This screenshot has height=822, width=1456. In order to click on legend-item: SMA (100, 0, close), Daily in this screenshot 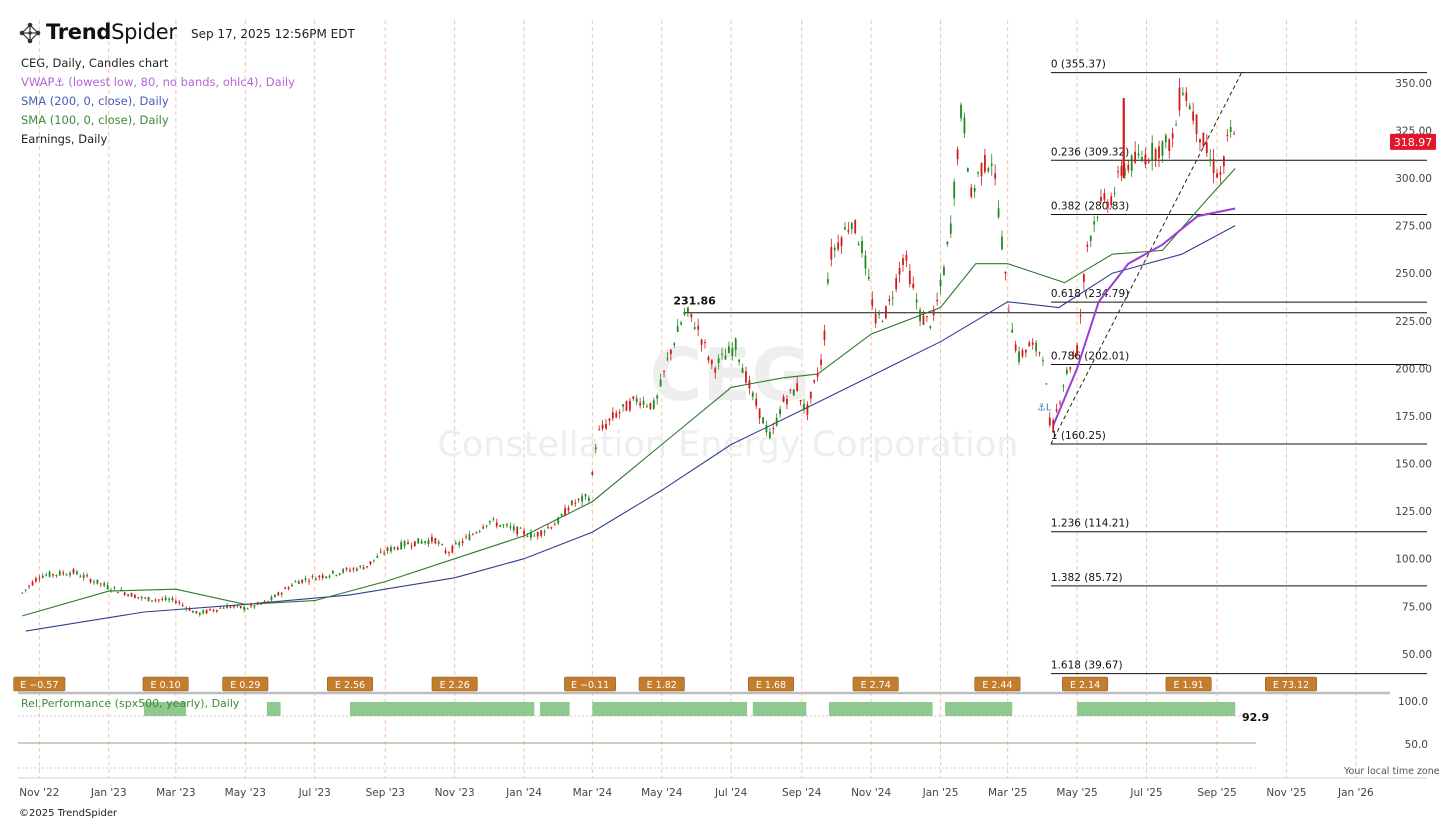, I will do `click(95, 120)`.